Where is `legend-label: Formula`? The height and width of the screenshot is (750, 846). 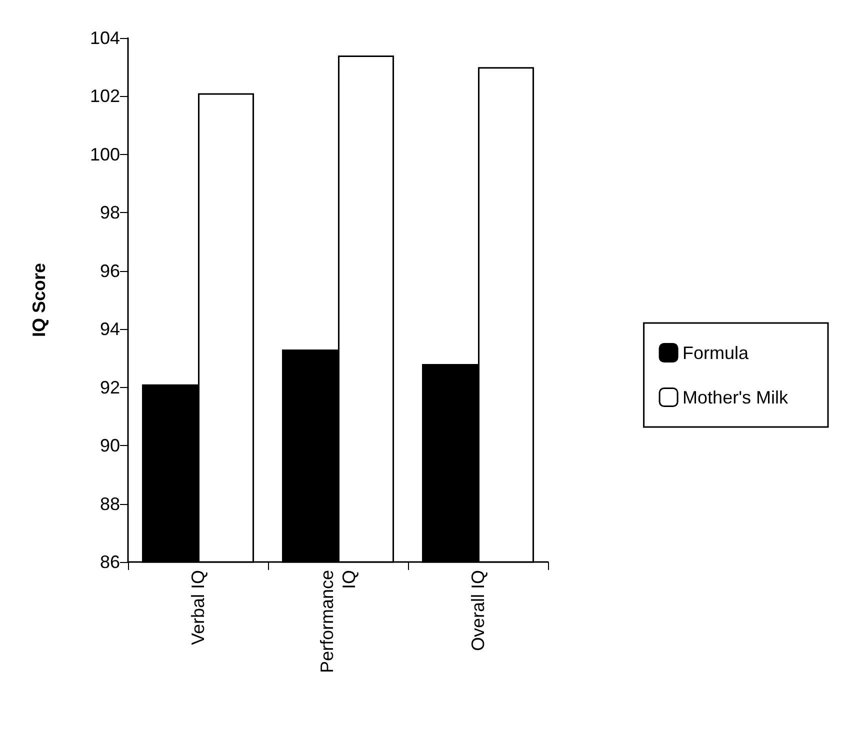
legend-label: Formula is located at coordinates (716, 352).